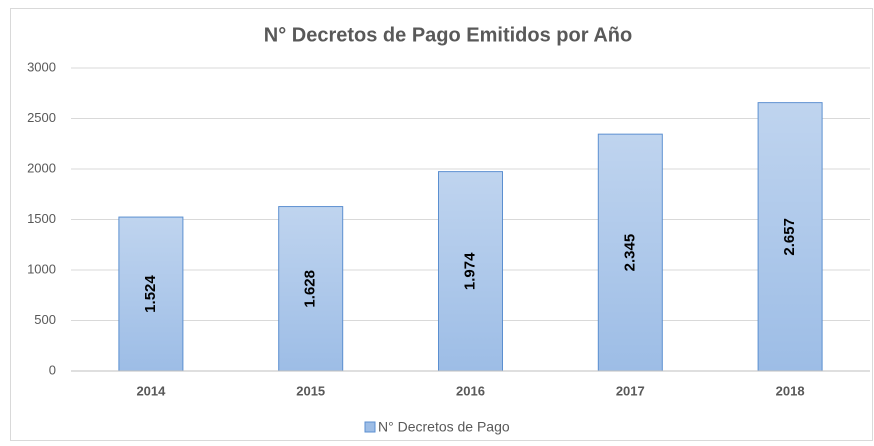 The image size is (874, 446). Describe the element at coordinates (45, 319) in the screenshot. I see `y-tick-label: 500` at that location.